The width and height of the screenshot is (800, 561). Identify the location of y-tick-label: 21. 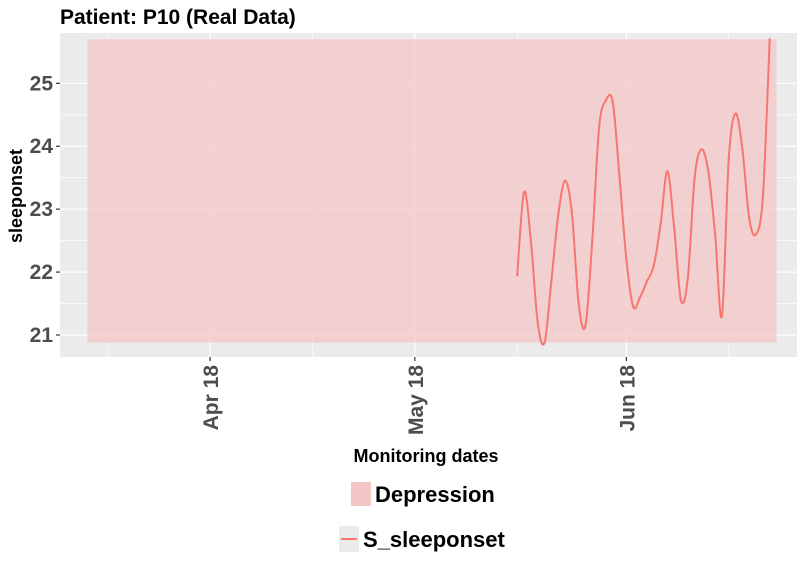
(42, 335).